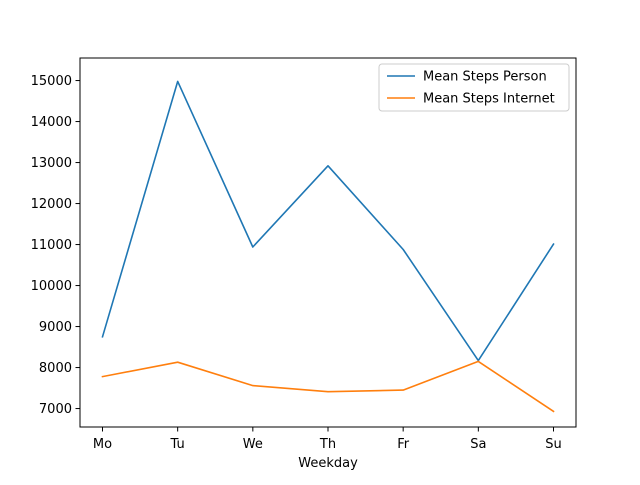 The height and width of the screenshot is (485, 640). Describe the element at coordinates (489, 99) in the screenshot. I see `legend-label-2: Mean Steps Internet` at that location.